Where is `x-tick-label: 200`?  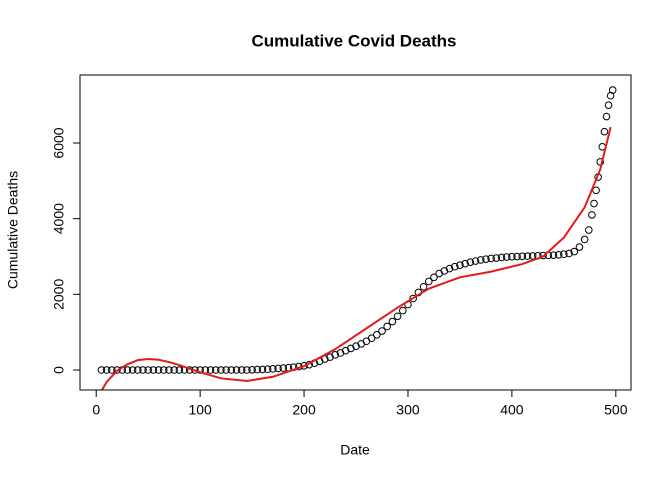
x-tick-label: 200 is located at coordinates (304, 410).